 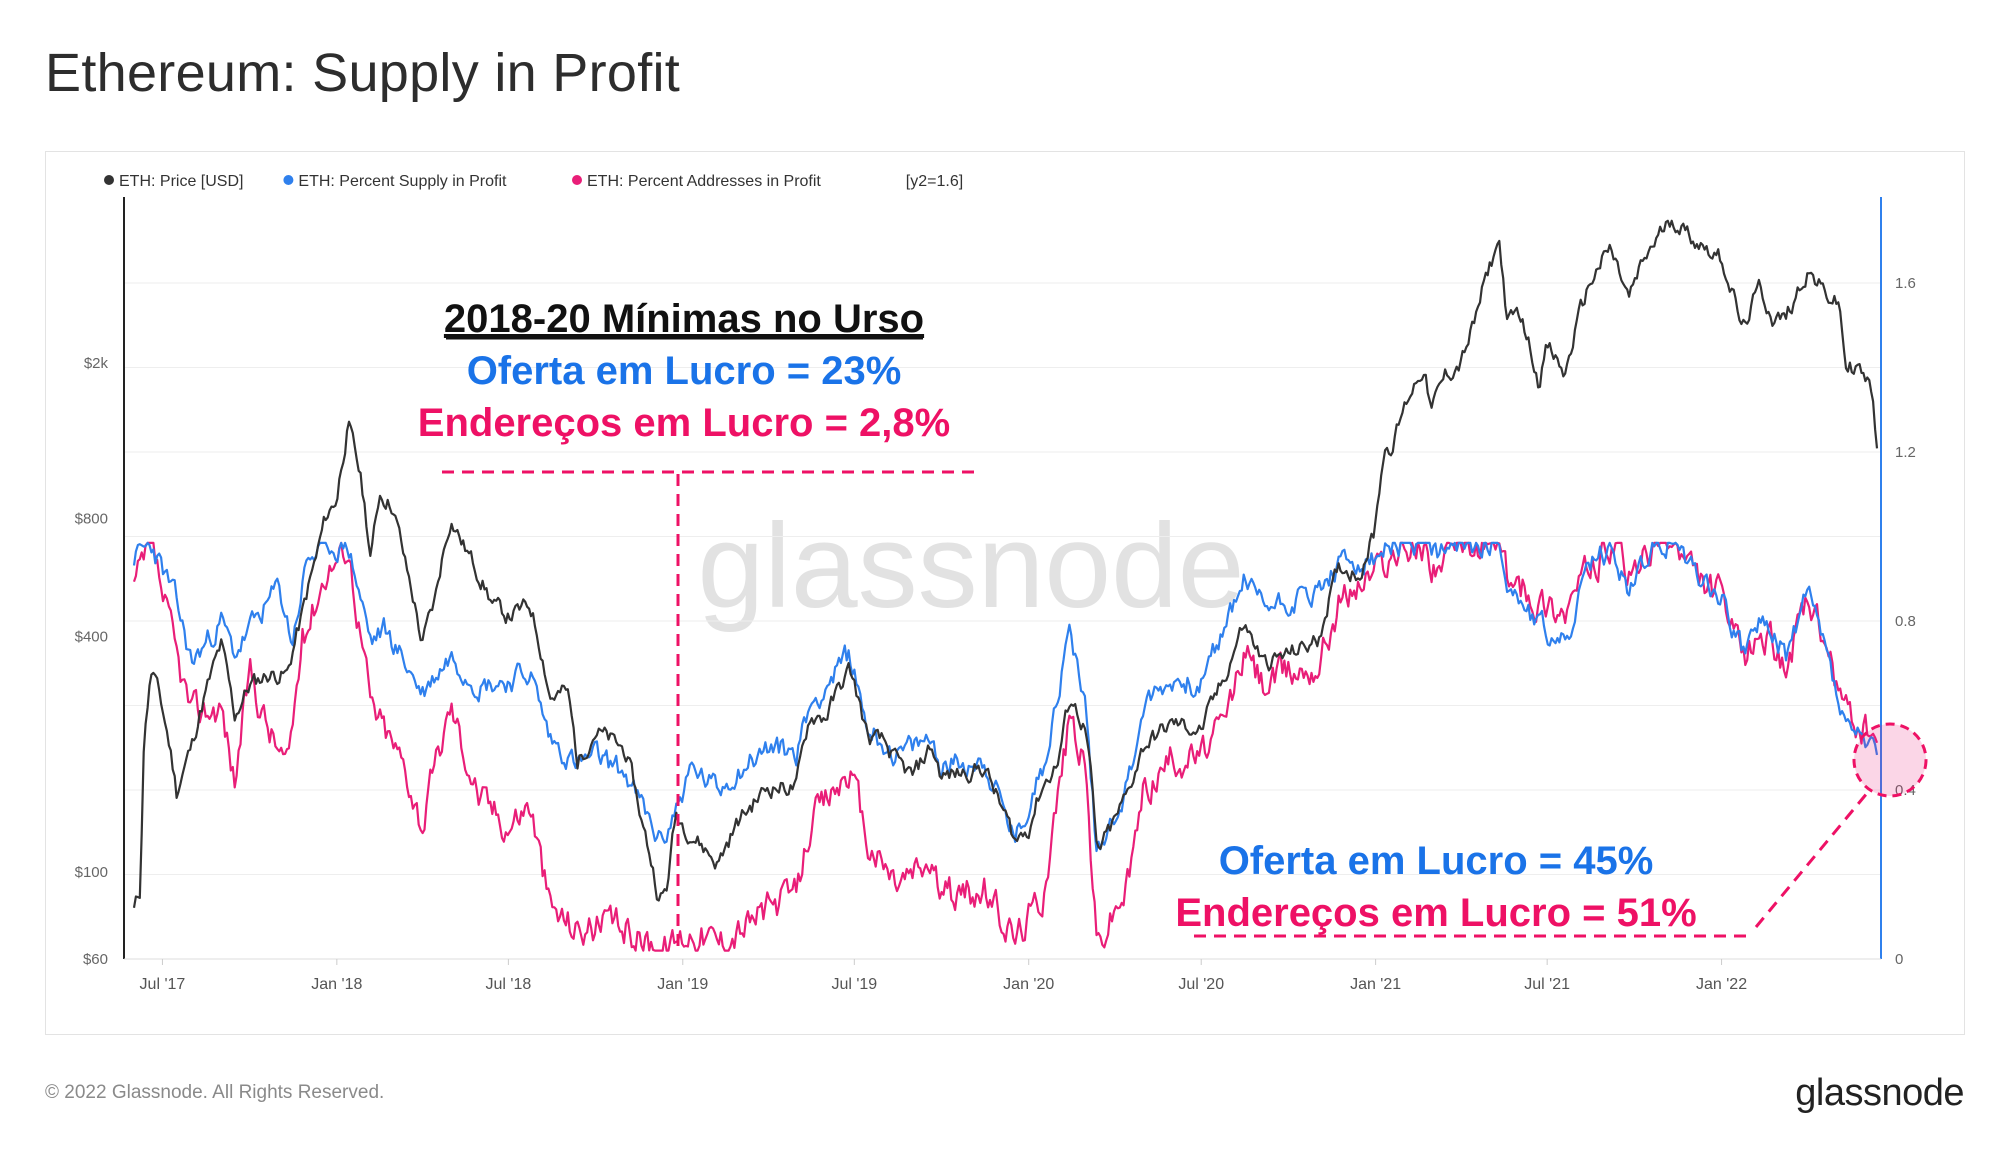 What do you see at coordinates (1879, 1093) in the screenshot?
I see `glassnode-logo: glassnode` at bounding box center [1879, 1093].